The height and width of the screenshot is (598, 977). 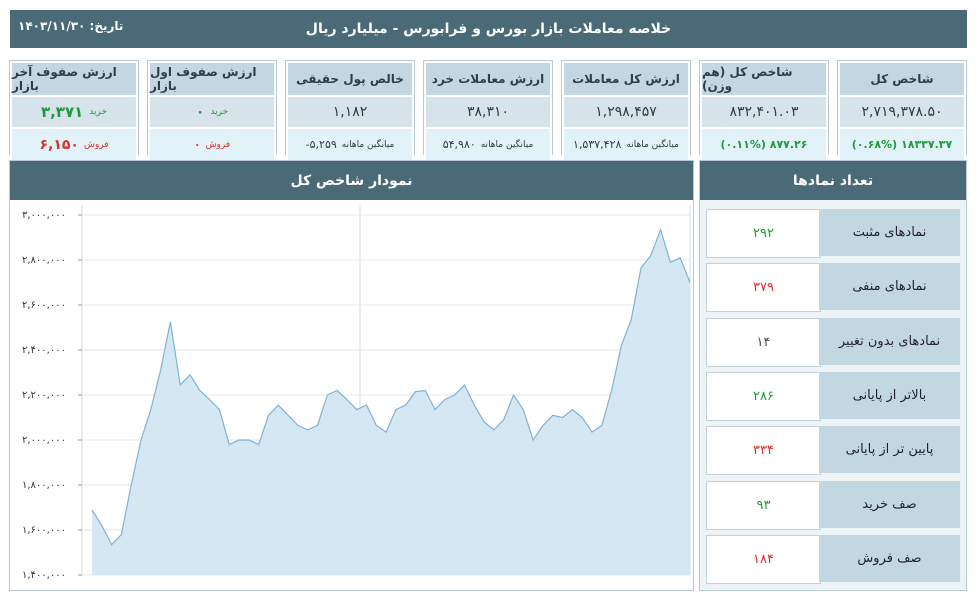 What do you see at coordinates (44, 215) in the screenshot?
I see `y-tick-label: ۳,۰۰۰,۰۰۰` at bounding box center [44, 215].